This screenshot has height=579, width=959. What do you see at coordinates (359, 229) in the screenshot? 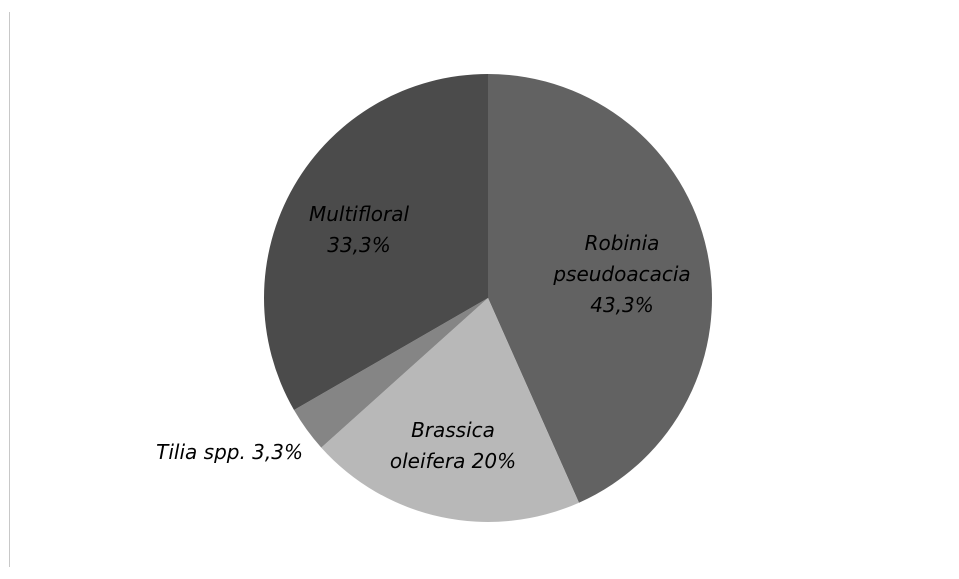
I see `slice-label: Multifloral 33,3%` at bounding box center [359, 229].